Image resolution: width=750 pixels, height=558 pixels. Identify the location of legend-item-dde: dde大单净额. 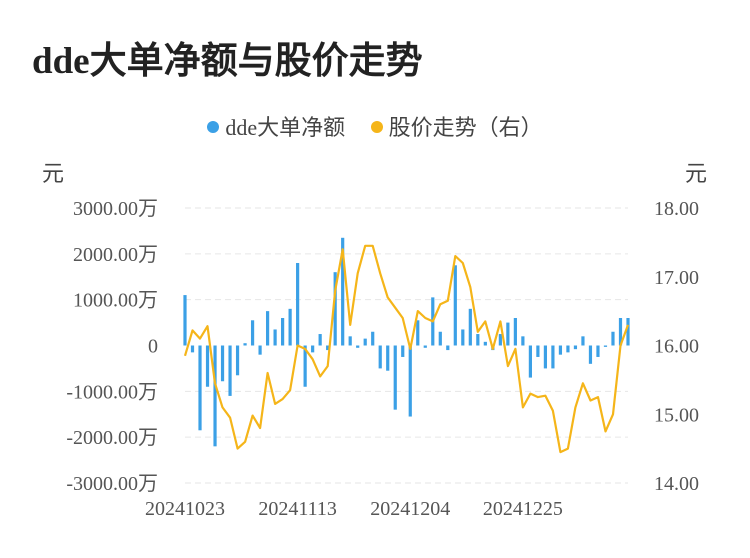
(276, 126).